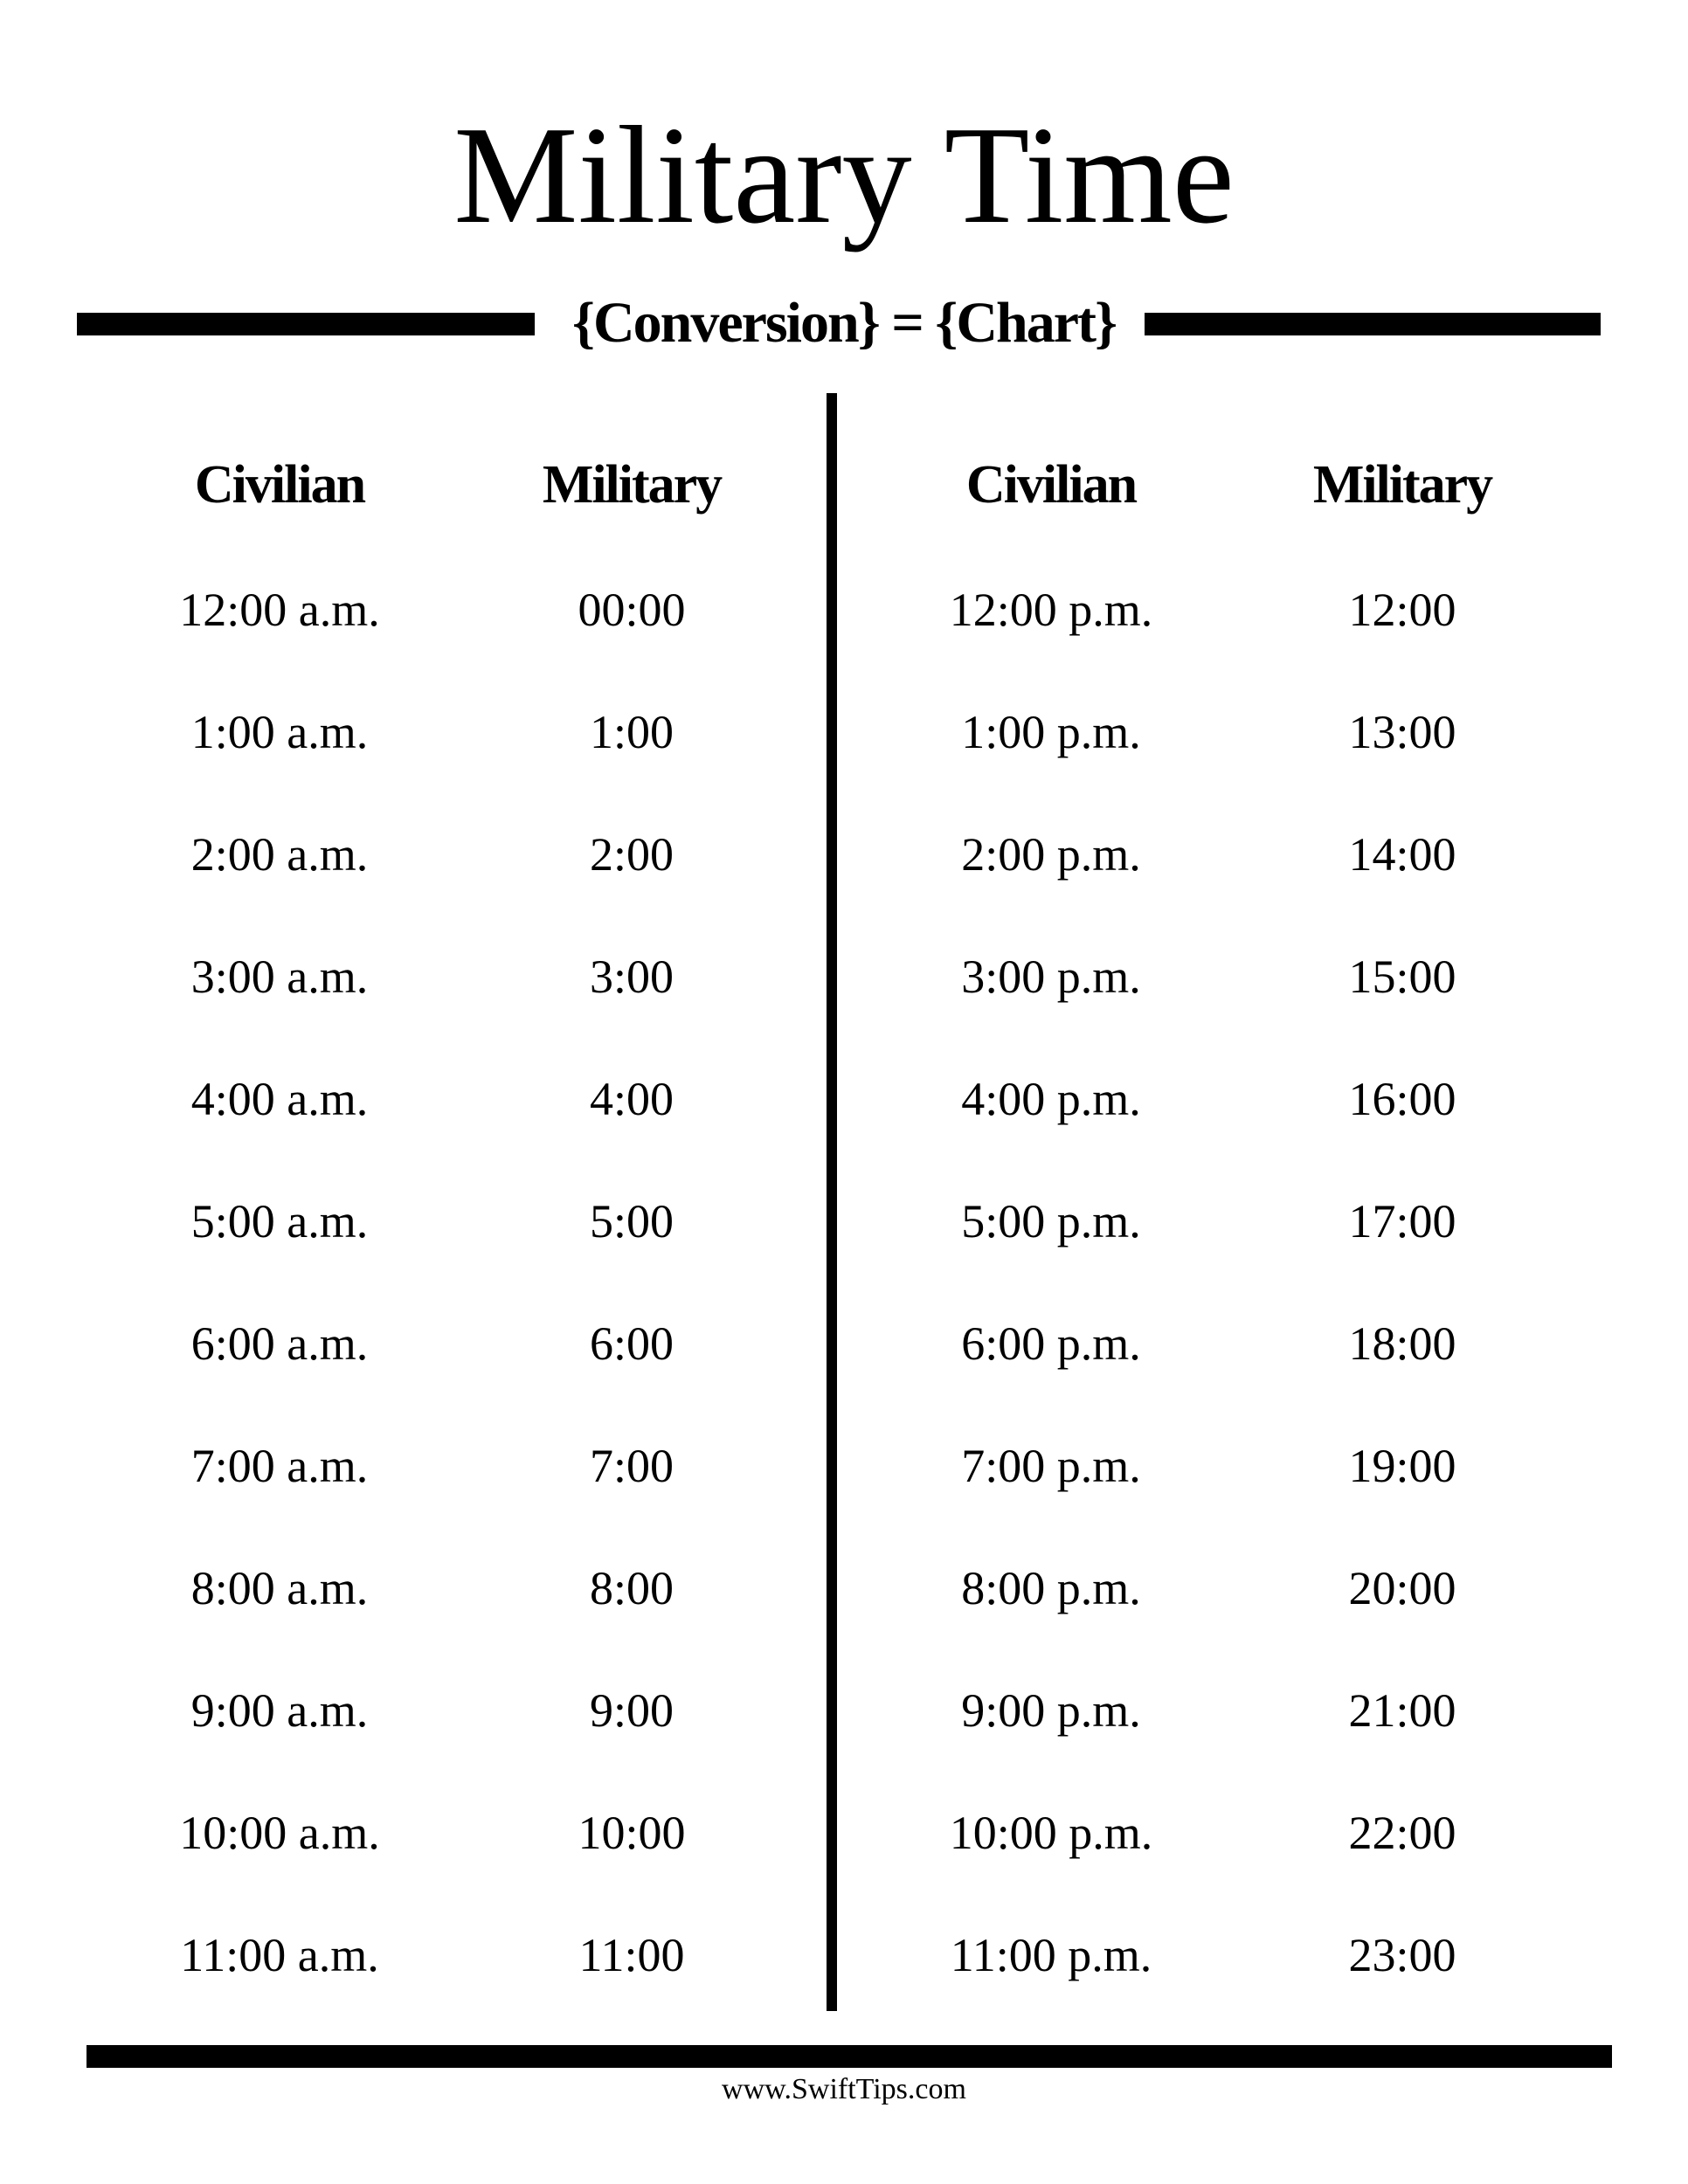 The width and height of the screenshot is (1688, 2184). I want to click on pm-civilian-cell: 3:00 p.m., so click(1051, 976).